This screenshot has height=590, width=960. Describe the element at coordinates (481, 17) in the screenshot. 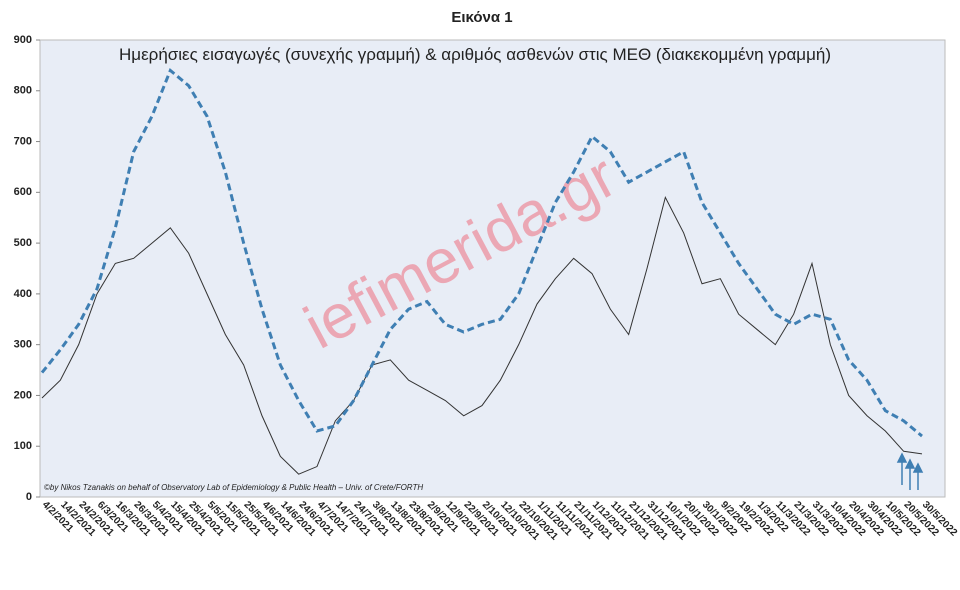

I see `chart-title: Εικόνα 1` at that location.